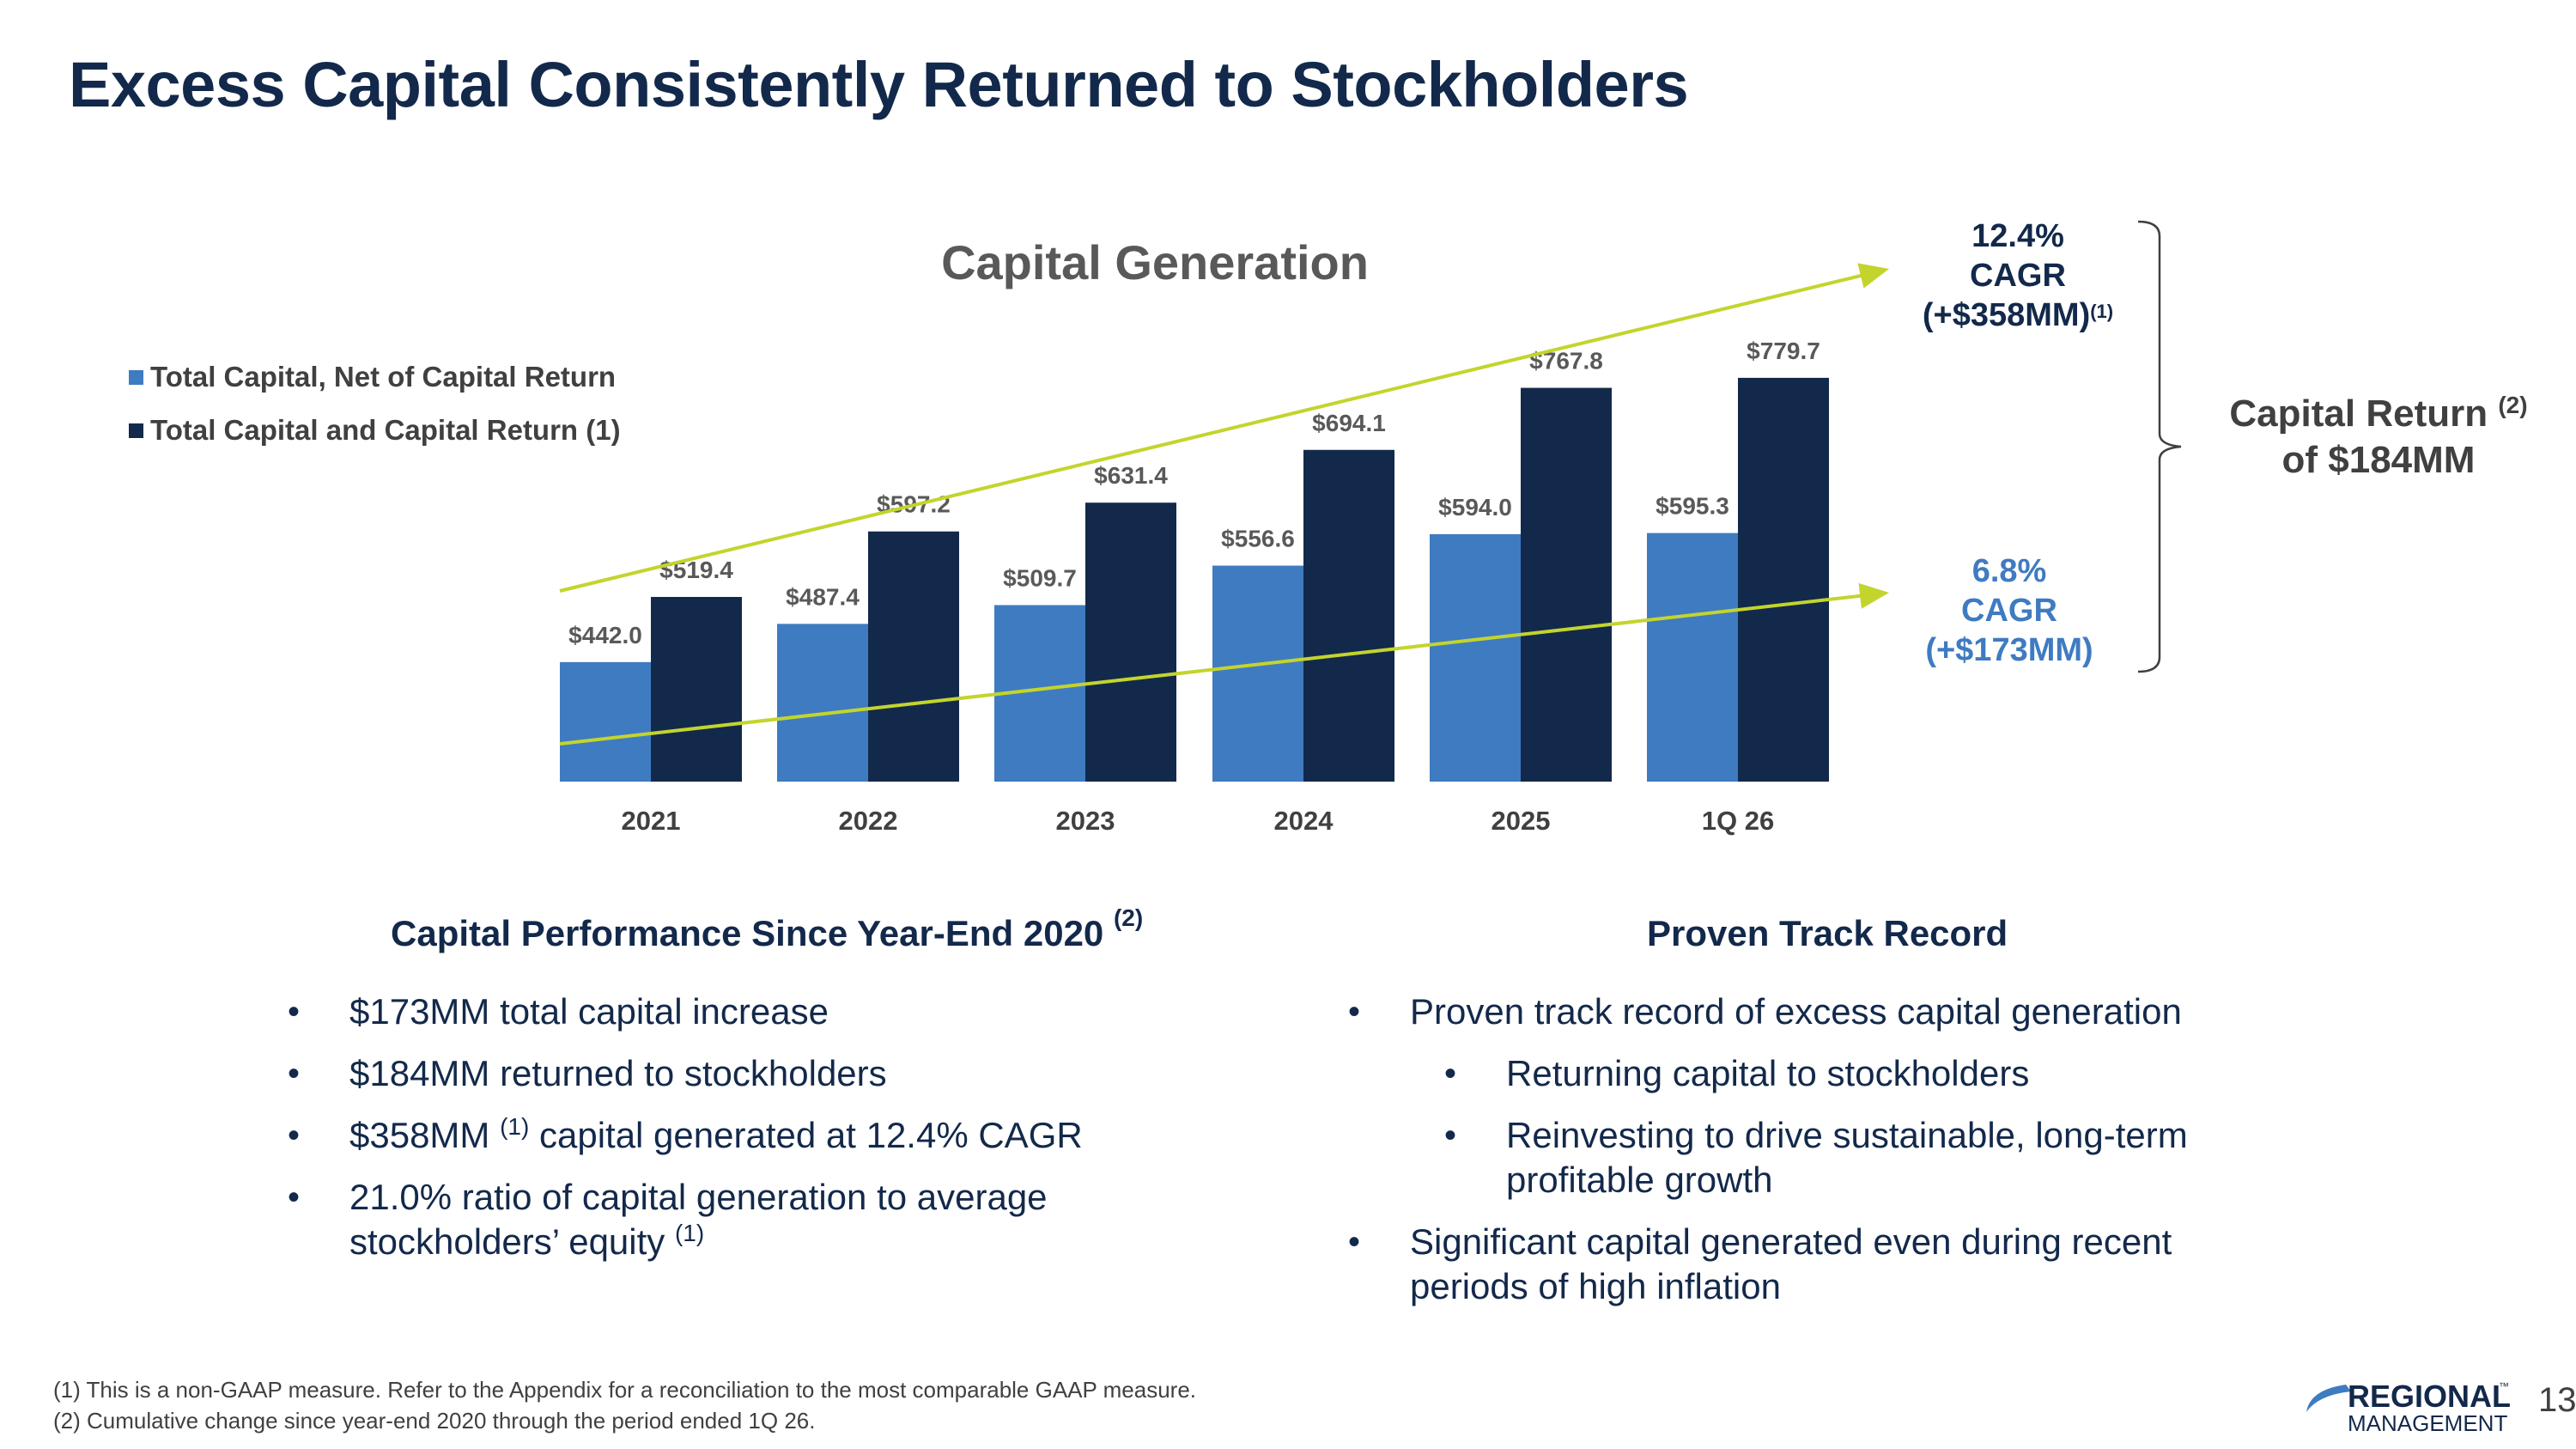 Image resolution: width=2576 pixels, height=1449 pixels. I want to click on legend-label-total: Total Capital and Capital Return (1), so click(386, 430).